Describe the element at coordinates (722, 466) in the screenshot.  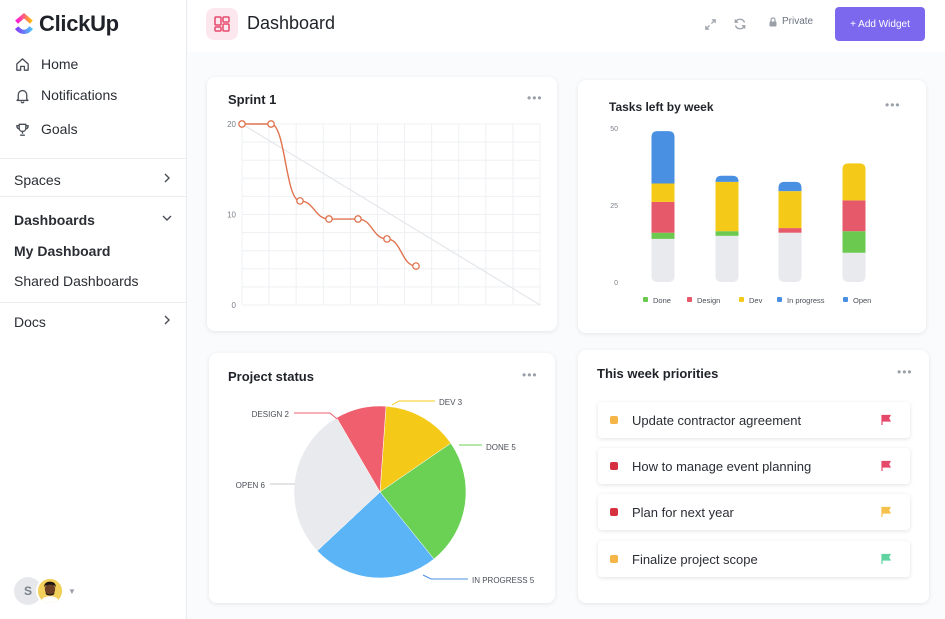
I see `priority-text: How to manage event planning` at that location.